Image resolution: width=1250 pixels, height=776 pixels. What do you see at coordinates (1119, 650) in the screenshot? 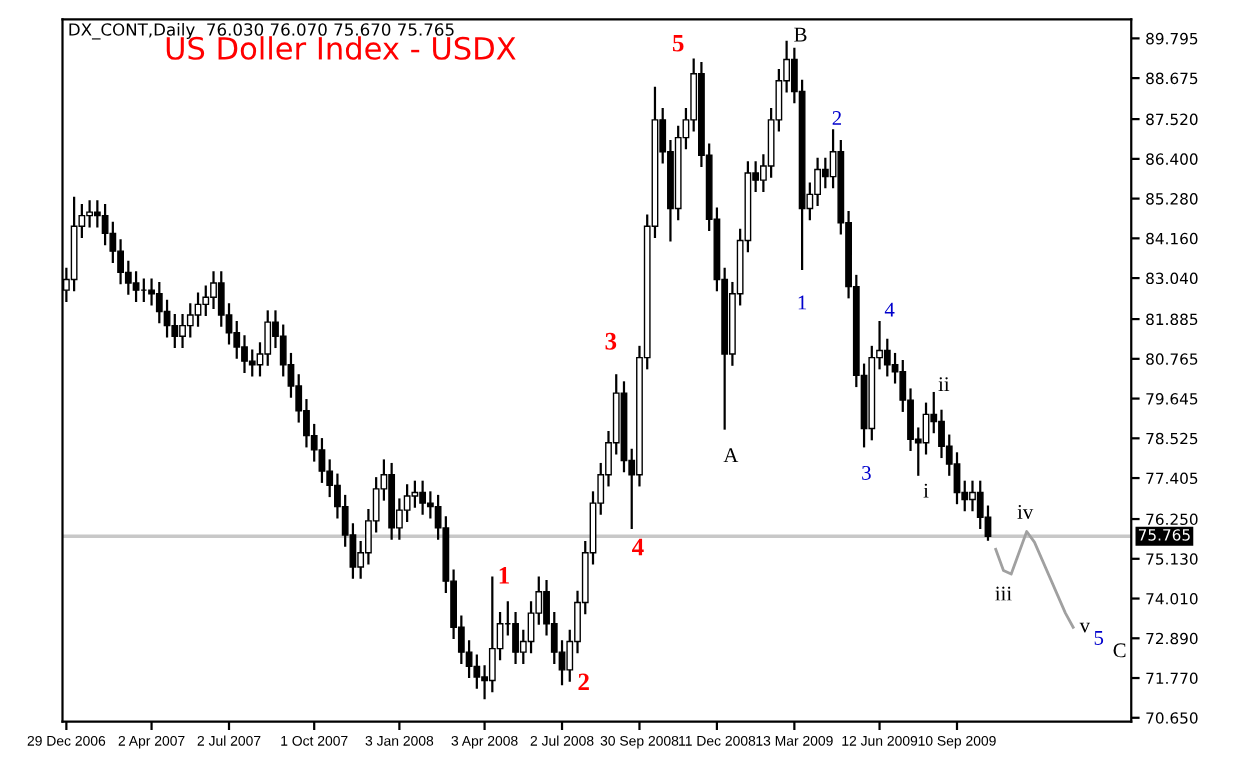
I see `annotation: C` at bounding box center [1119, 650].